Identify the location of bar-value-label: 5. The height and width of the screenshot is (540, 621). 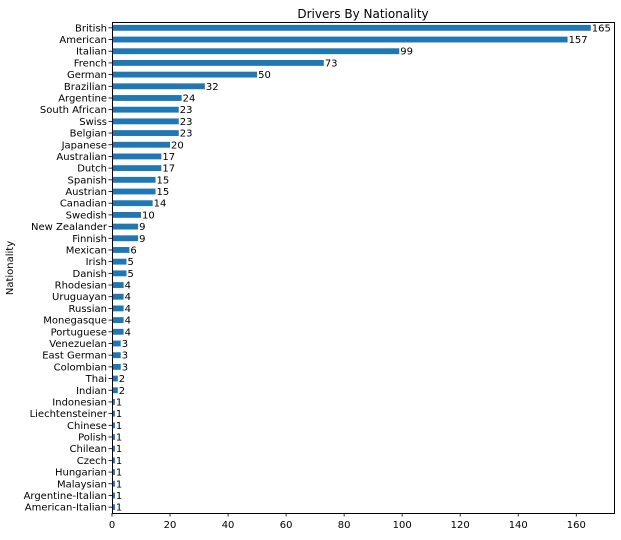
(131, 262).